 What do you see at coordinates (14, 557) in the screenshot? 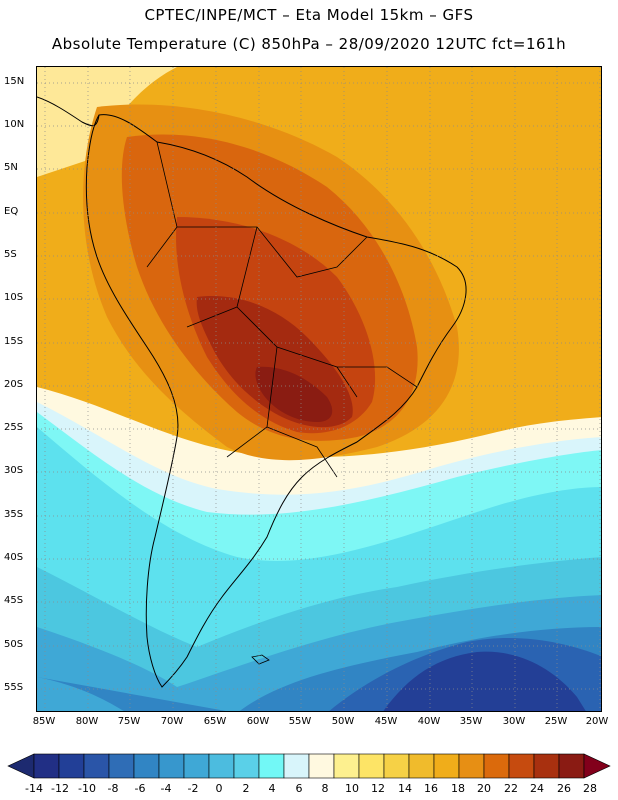
I see `lat-label-40s: 40S` at bounding box center [14, 557].